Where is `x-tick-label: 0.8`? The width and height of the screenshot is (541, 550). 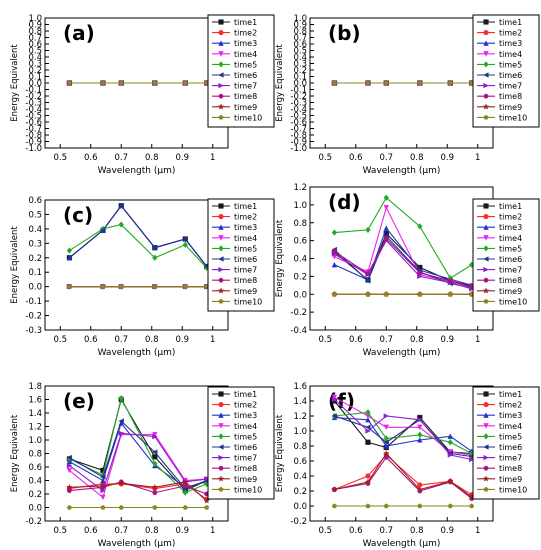
x-tick-label: 0.8 is located at coordinates (152, 158).